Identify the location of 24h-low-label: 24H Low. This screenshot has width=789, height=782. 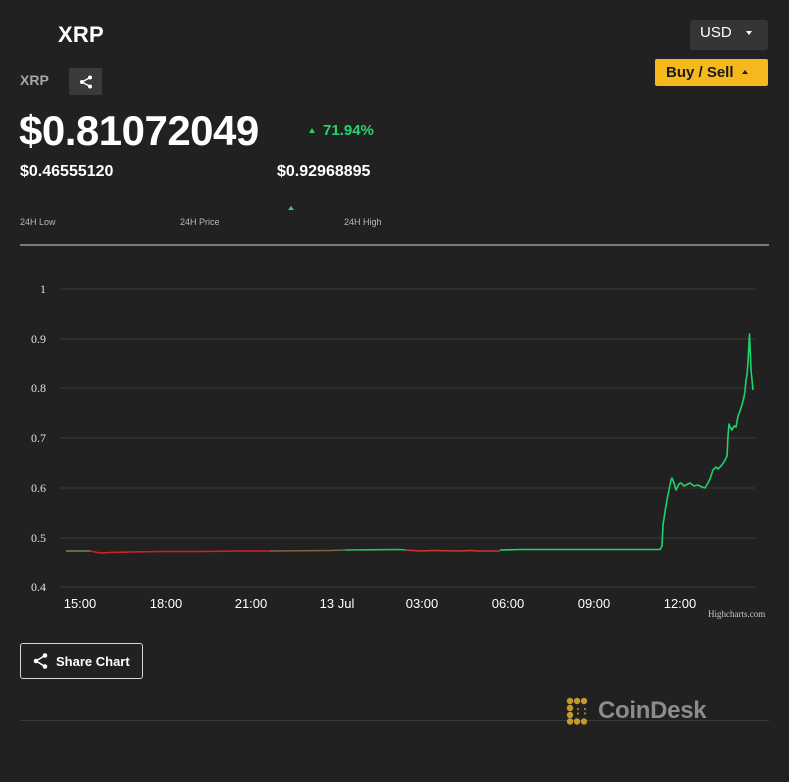
(38, 222).